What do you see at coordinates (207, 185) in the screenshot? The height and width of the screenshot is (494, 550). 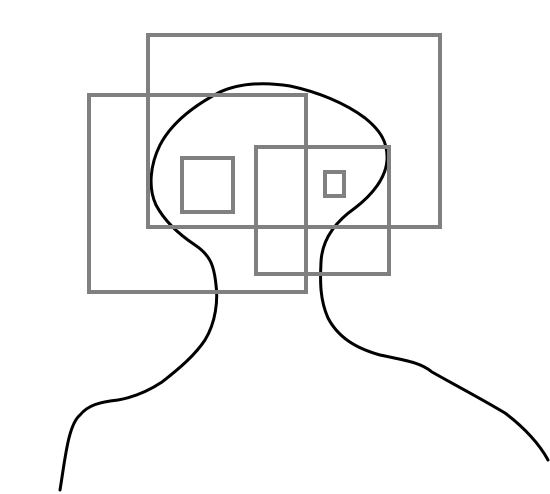 I see `small-square-box` at bounding box center [207, 185].